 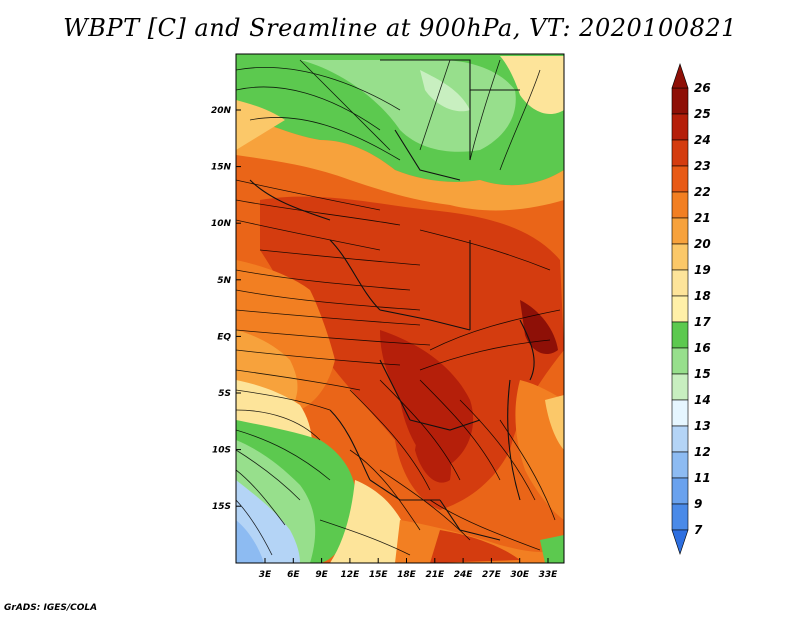 What do you see at coordinates (702, 478) in the screenshot?
I see `colorbar-label: 11` at bounding box center [702, 478].